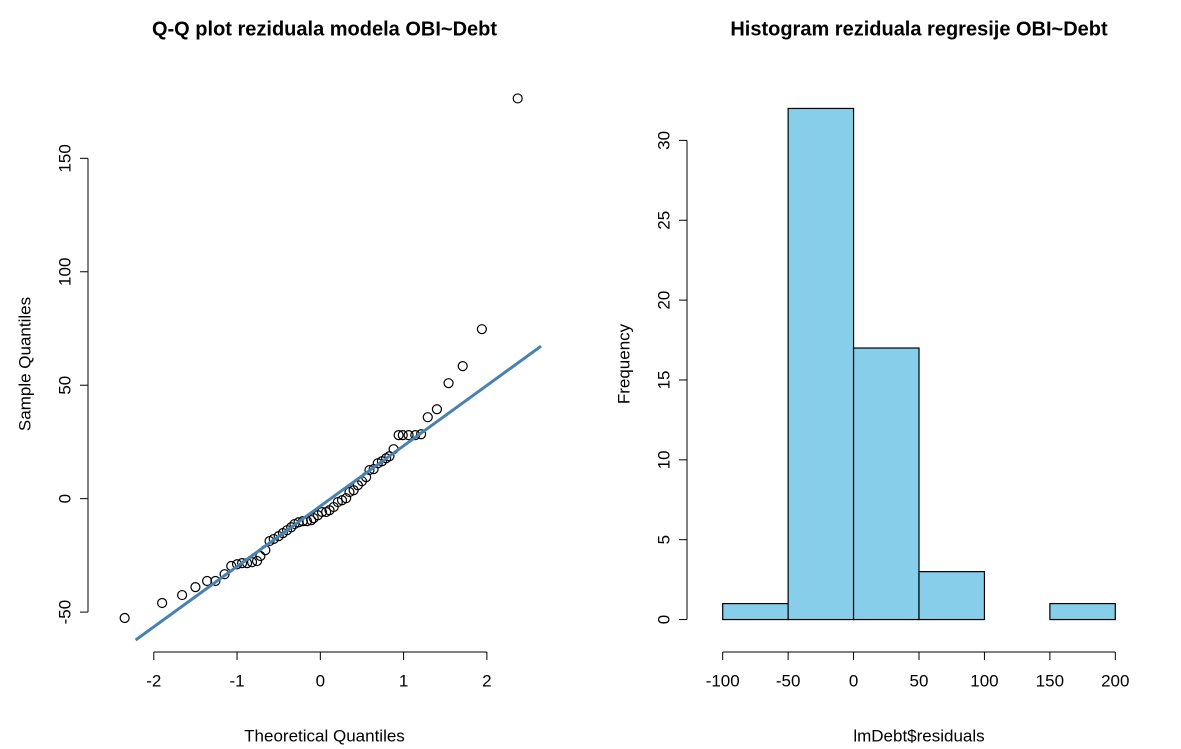 The image size is (1181, 749). Describe the element at coordinates (153, 680) in the screenshot. I see `x-tick-label: -2` at that location.